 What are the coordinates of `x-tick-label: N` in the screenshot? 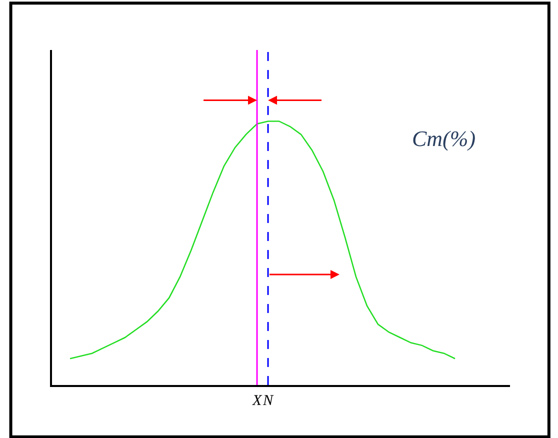 It's located at (268, 400).